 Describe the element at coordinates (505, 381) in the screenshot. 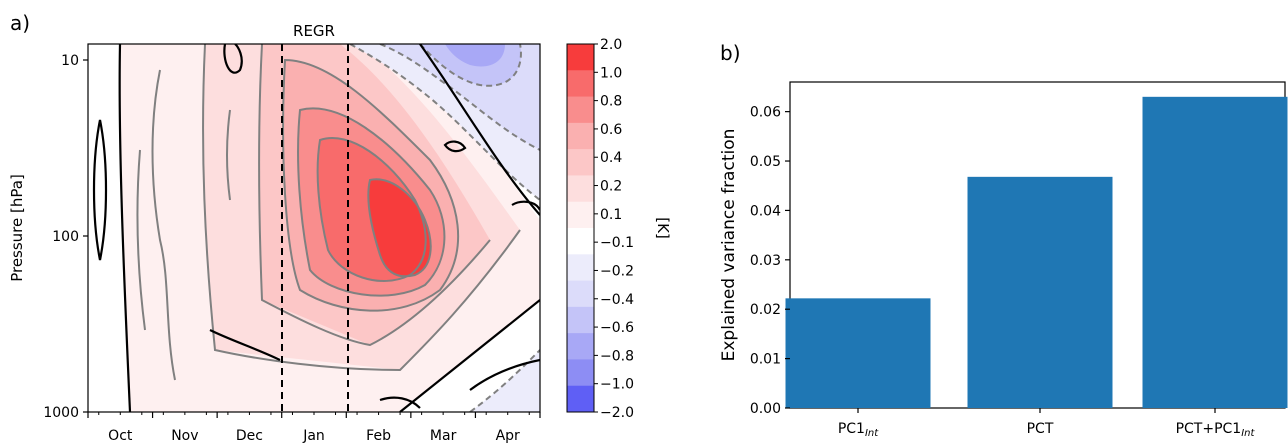

I see `contour-fill-neg-lower` at that location.